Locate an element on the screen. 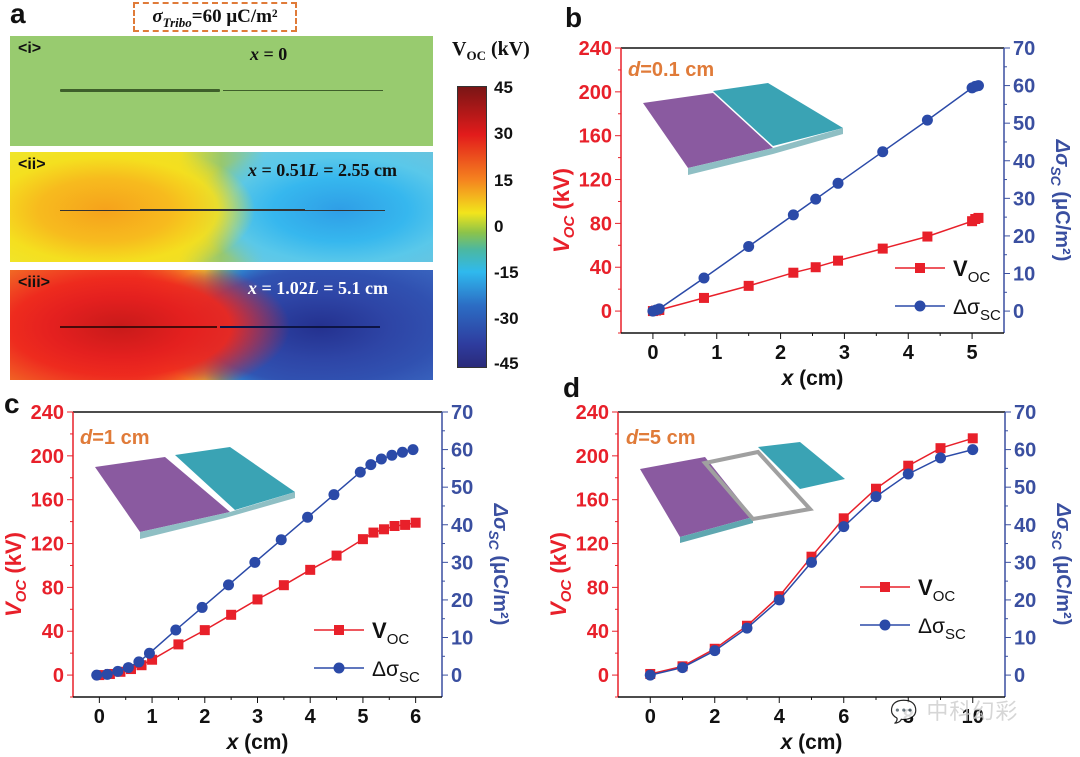 The width and height of the screenshot is (1080, 757). panel-label-b: b is located at coordinates (574, 17).